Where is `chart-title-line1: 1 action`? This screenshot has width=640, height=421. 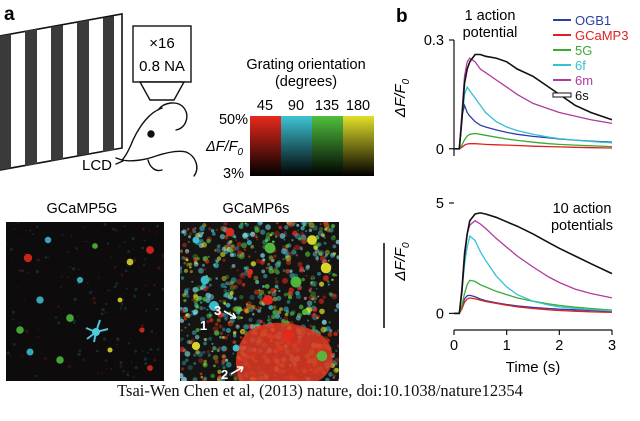
chart-title-line1: 1 action is located at coordinates (490, 16).